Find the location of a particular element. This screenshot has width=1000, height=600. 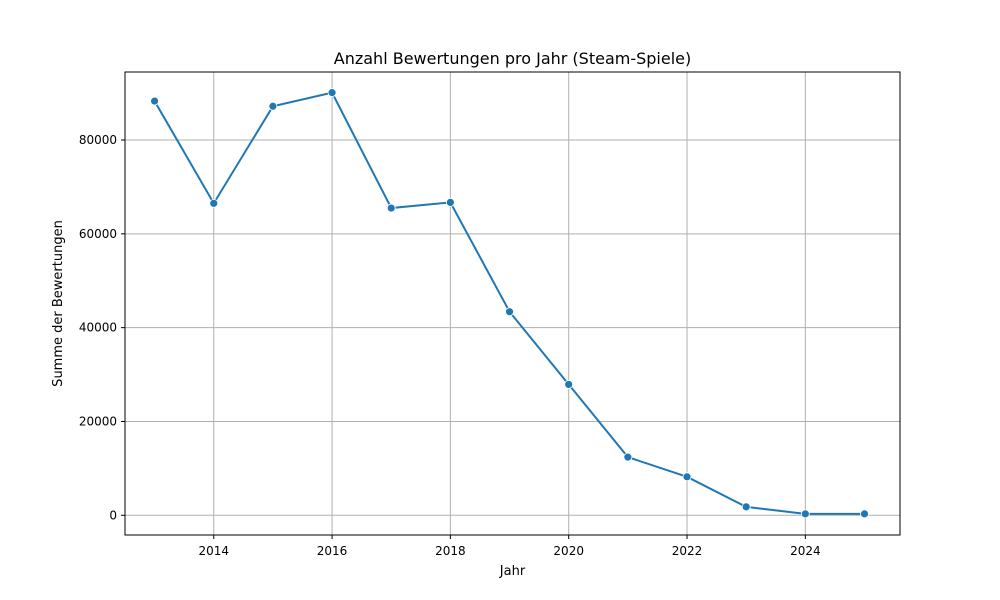

y-axis-ticks: 0 20000 40000 60000 80000 is located at coordinates (102, 327).